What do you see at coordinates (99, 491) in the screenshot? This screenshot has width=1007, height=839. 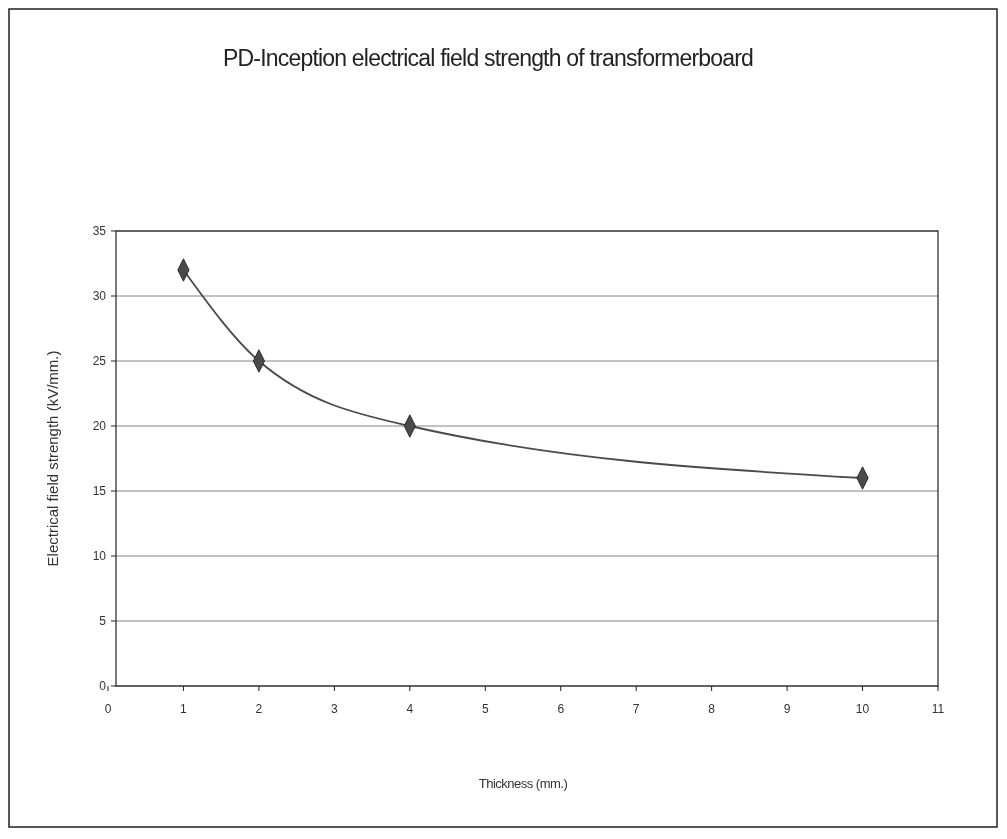 I see `y-tick-label: 15` at bounding box center [99, 491].